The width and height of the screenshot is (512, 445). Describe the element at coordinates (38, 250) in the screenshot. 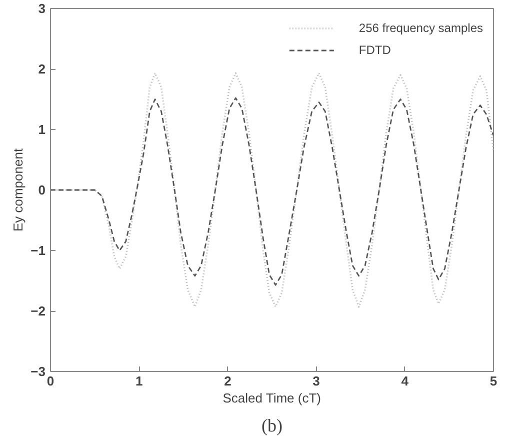

I see `y-tick-label: −1` at that location.